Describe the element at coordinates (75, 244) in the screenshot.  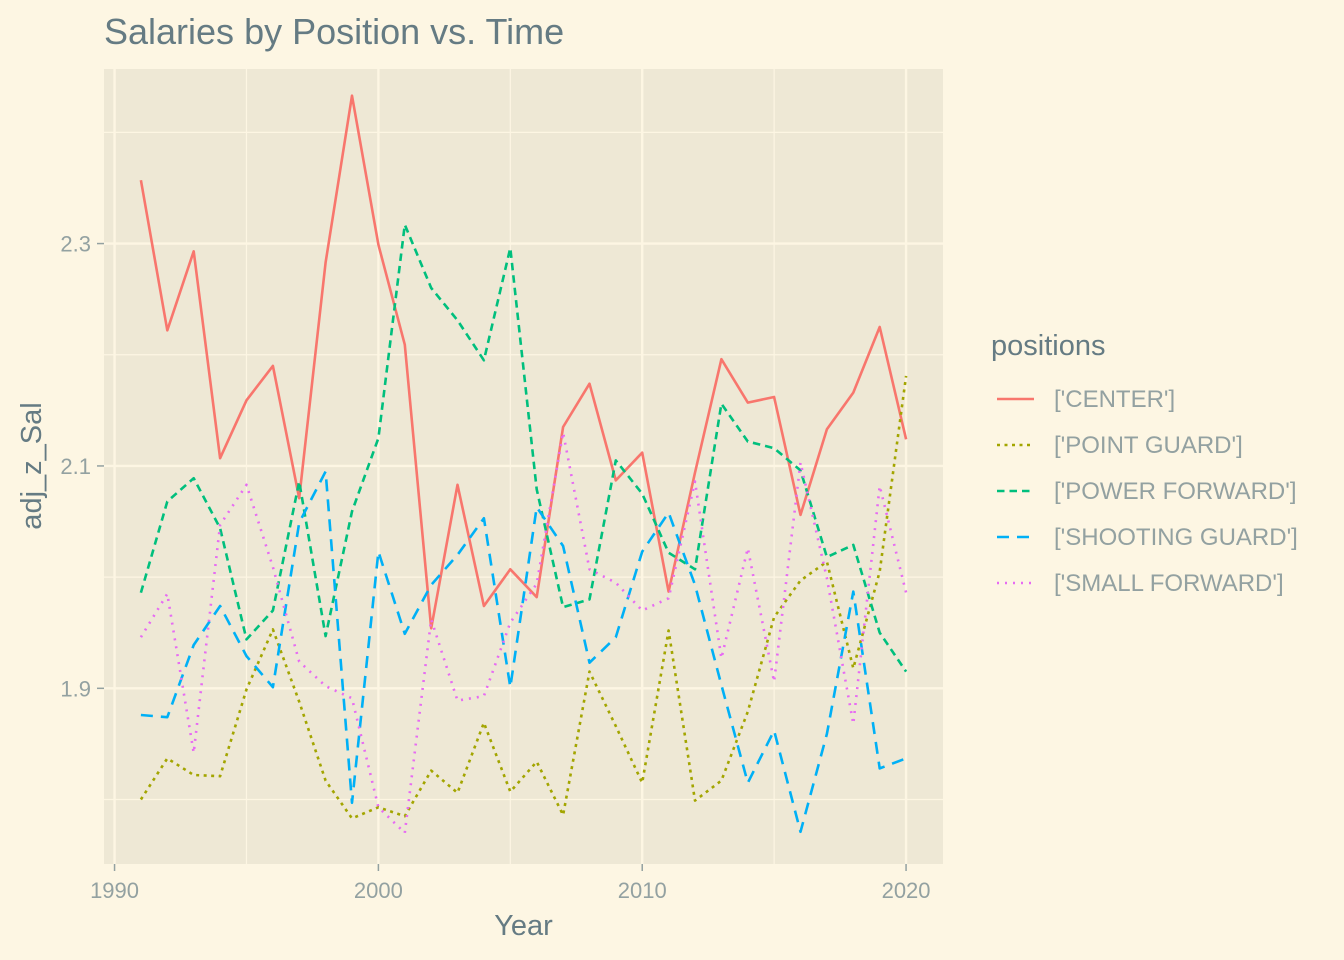
I see `y-tick-label: 2.3` at that location.